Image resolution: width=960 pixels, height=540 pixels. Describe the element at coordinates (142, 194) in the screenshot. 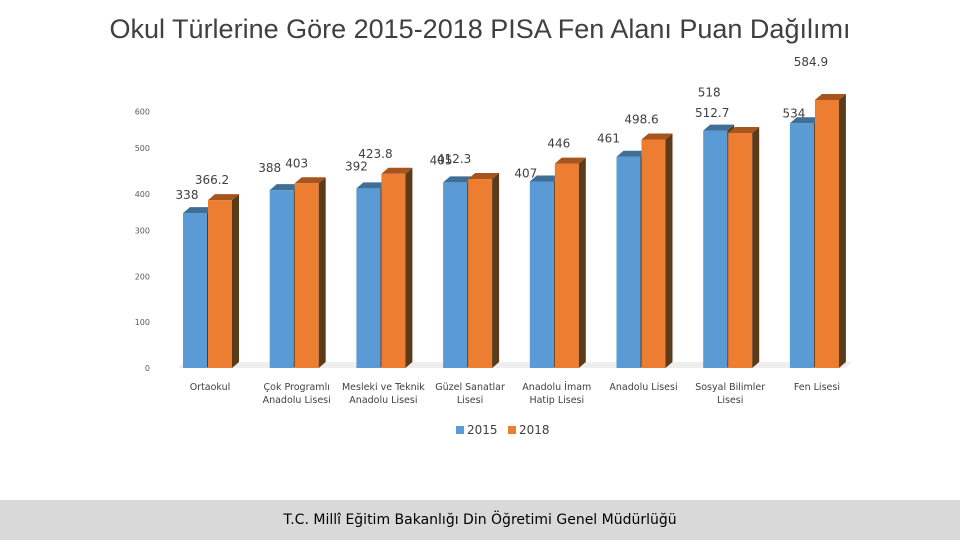

I see `y-tick-label: 400` at that location.